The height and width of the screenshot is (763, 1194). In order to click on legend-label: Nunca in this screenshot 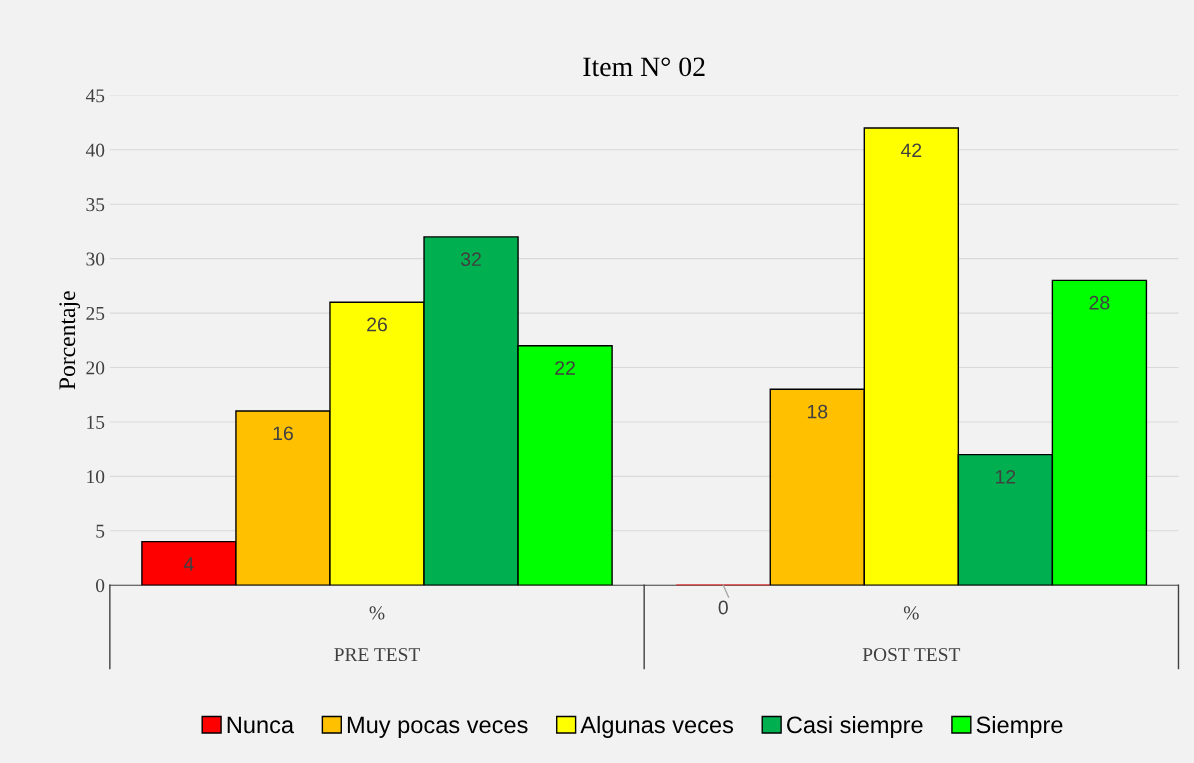, I will do `click(261, 725)`.